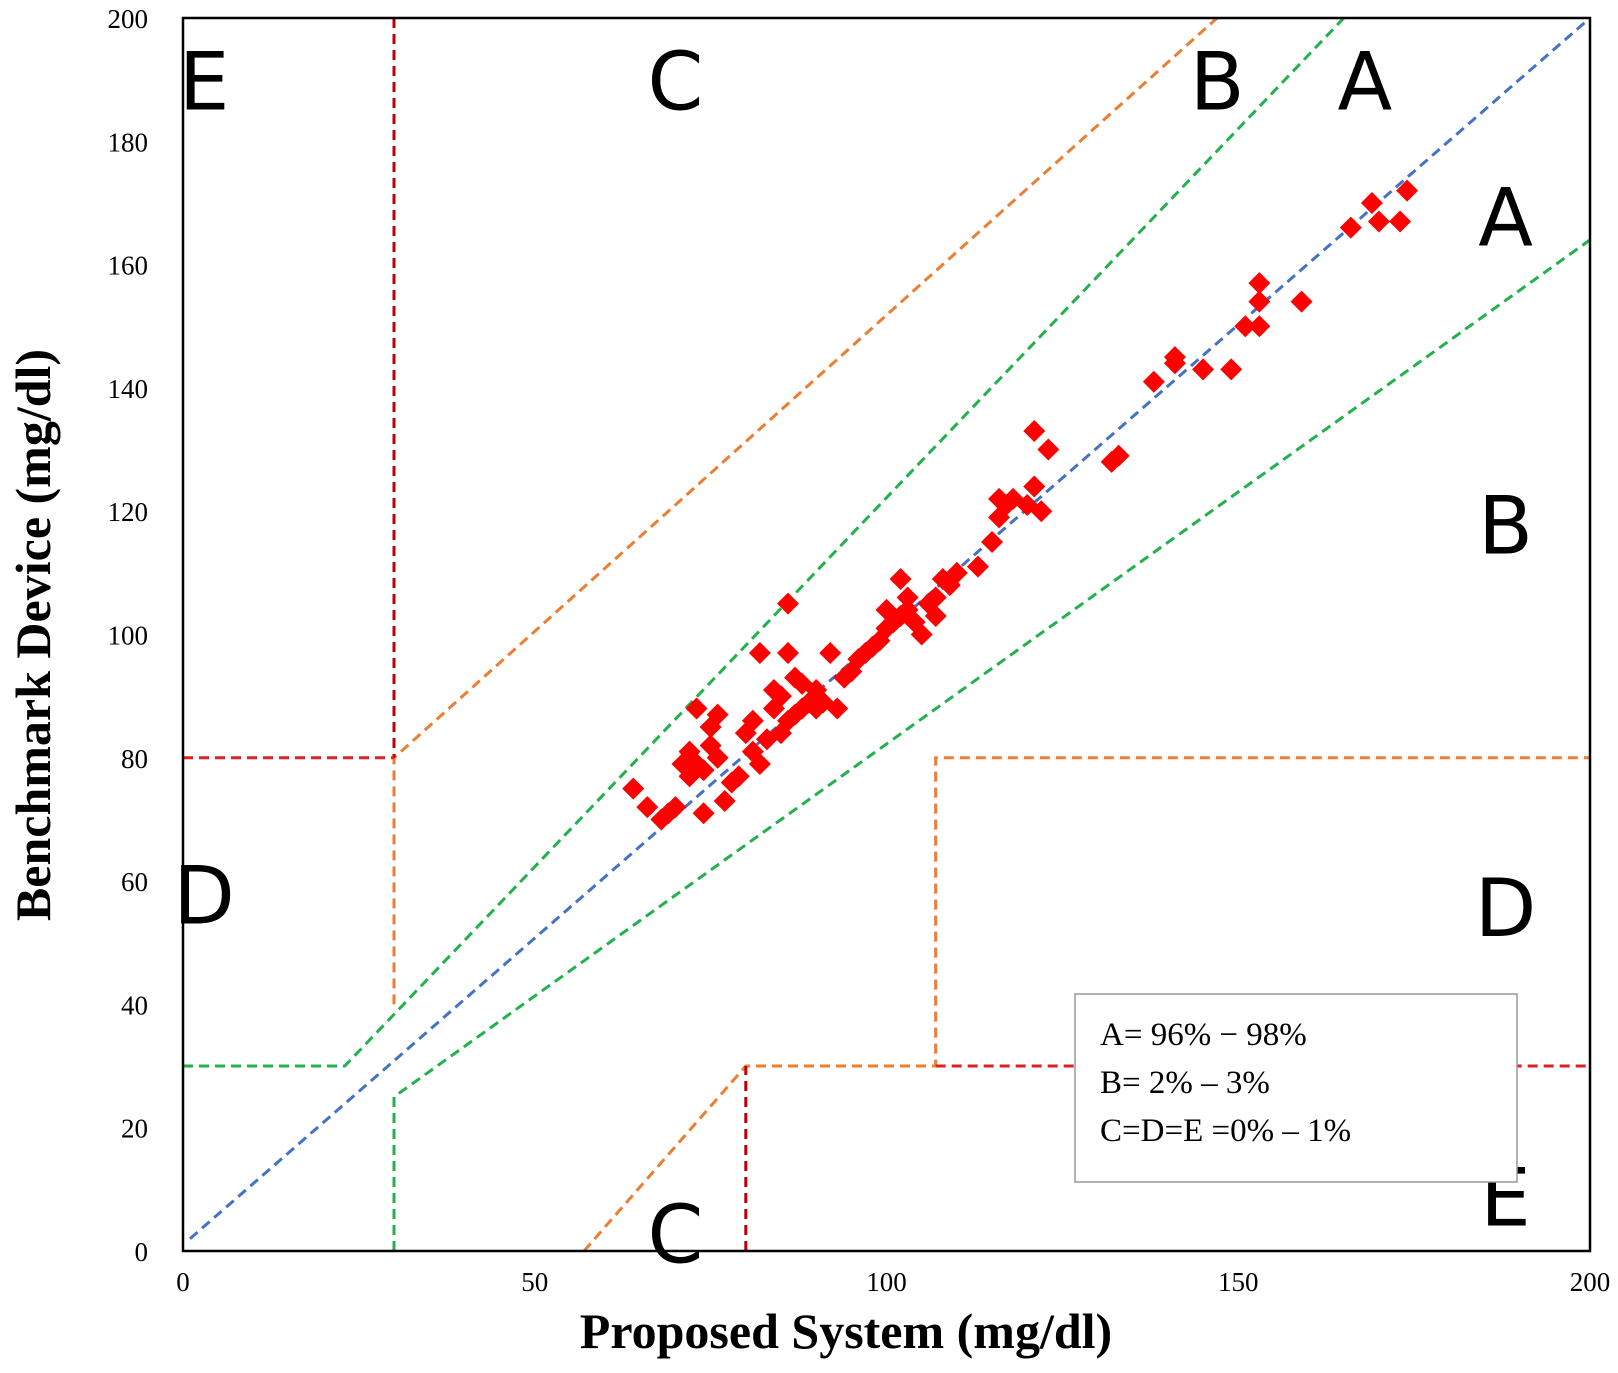  What do you see at coordinates (134, 759) in the screenshot?
I see `y-tick-label: 80` at bounding box center [134, 759].